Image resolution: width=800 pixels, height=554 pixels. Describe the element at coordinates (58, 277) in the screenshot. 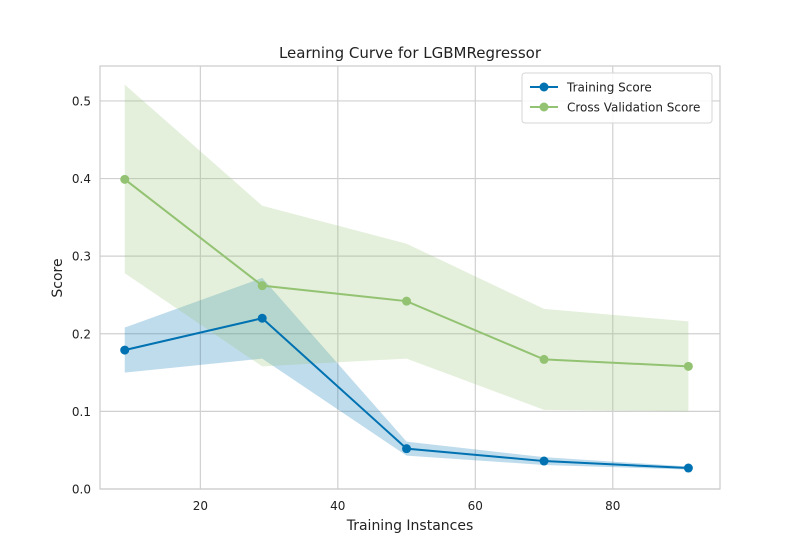

I see `y-axis-label: Score` at that location.